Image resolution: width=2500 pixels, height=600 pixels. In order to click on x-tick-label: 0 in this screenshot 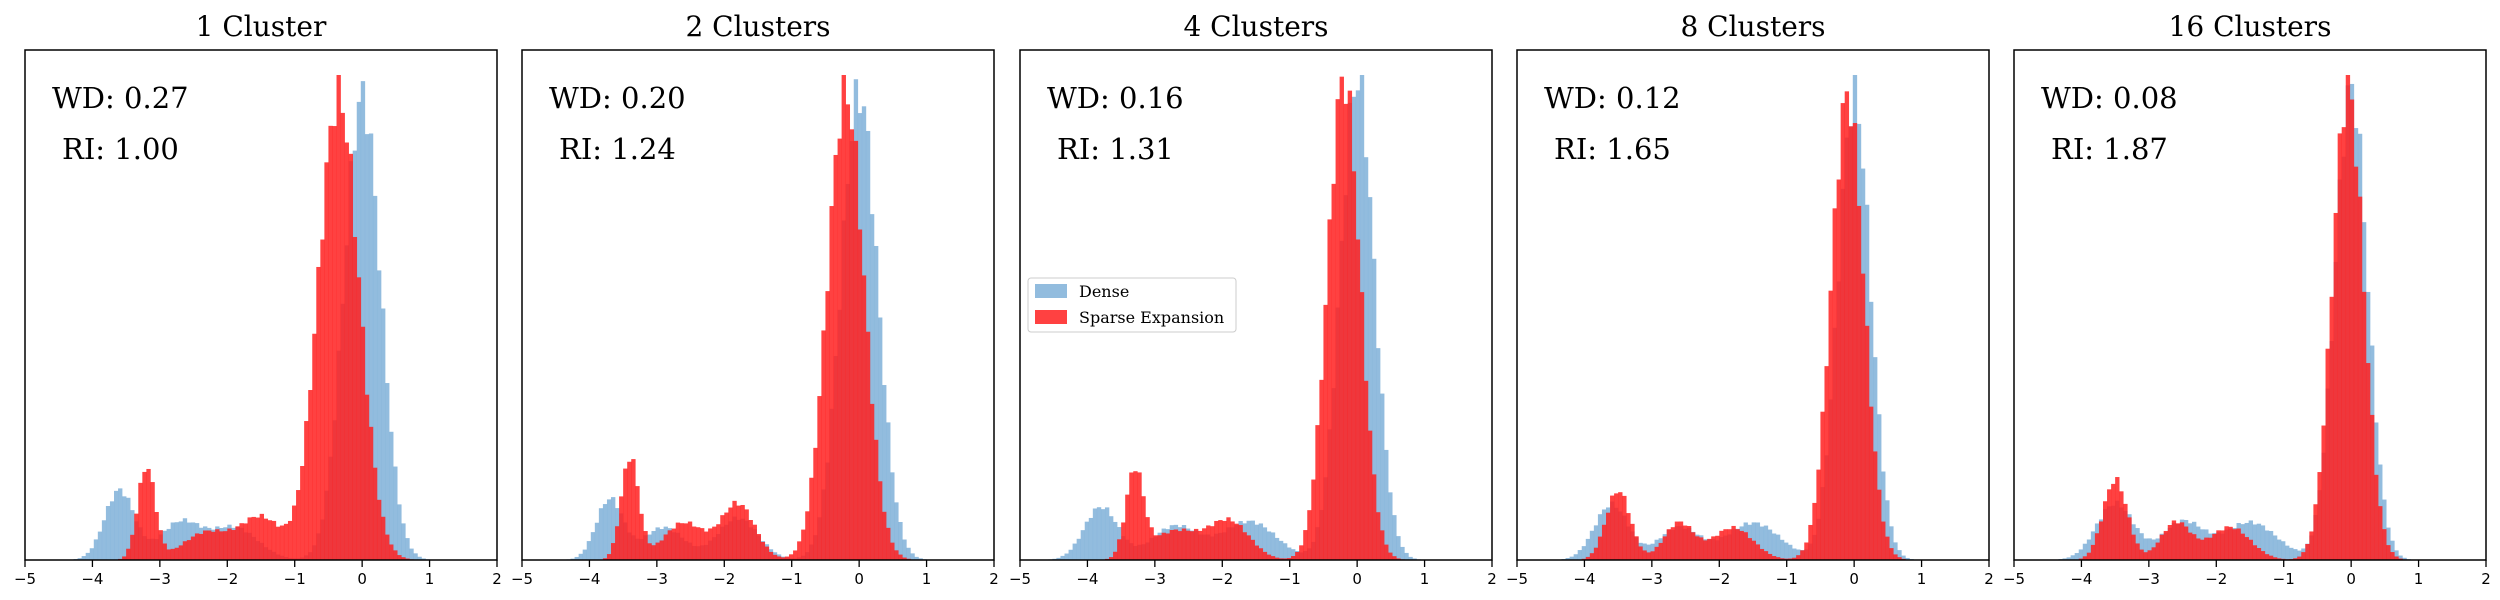, I will do `click(362, 579)`.